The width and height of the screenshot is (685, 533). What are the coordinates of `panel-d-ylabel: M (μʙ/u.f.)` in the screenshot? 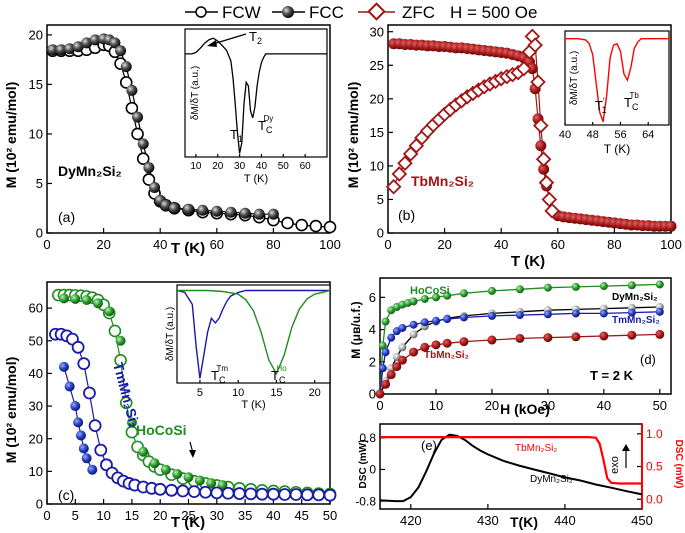 It's located at (356, 329).